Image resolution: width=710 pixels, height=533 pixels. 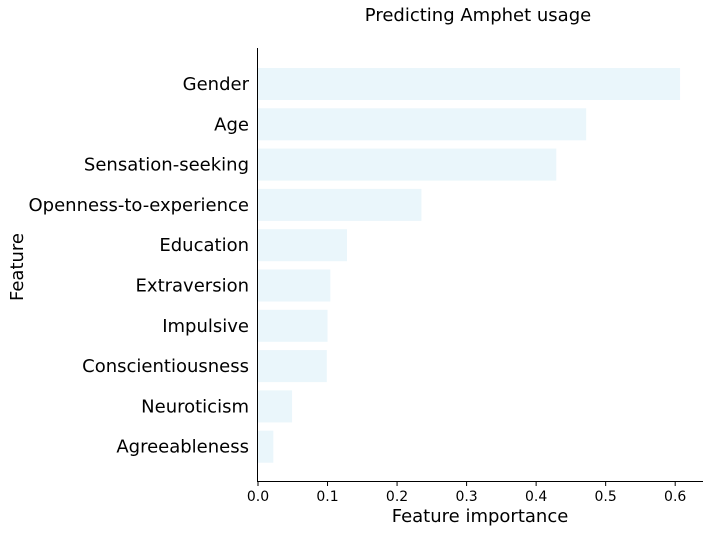 What do you see at coordinates (216, 84) in the screenshot?
I see `category-label: Gender` at bounding box center [216, 84].